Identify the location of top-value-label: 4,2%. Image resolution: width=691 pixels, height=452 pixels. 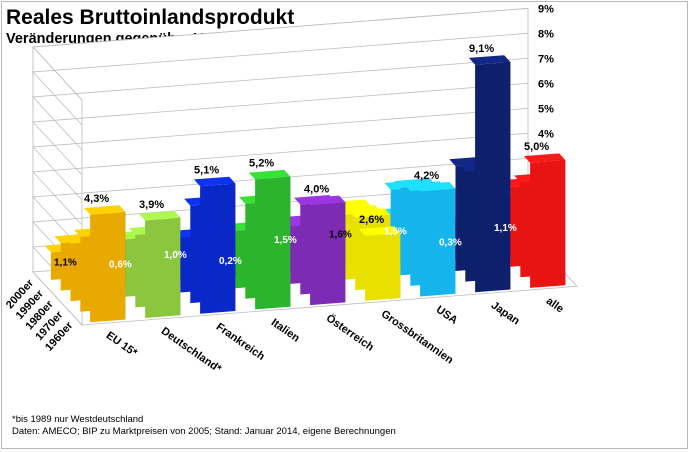
(426, 176).